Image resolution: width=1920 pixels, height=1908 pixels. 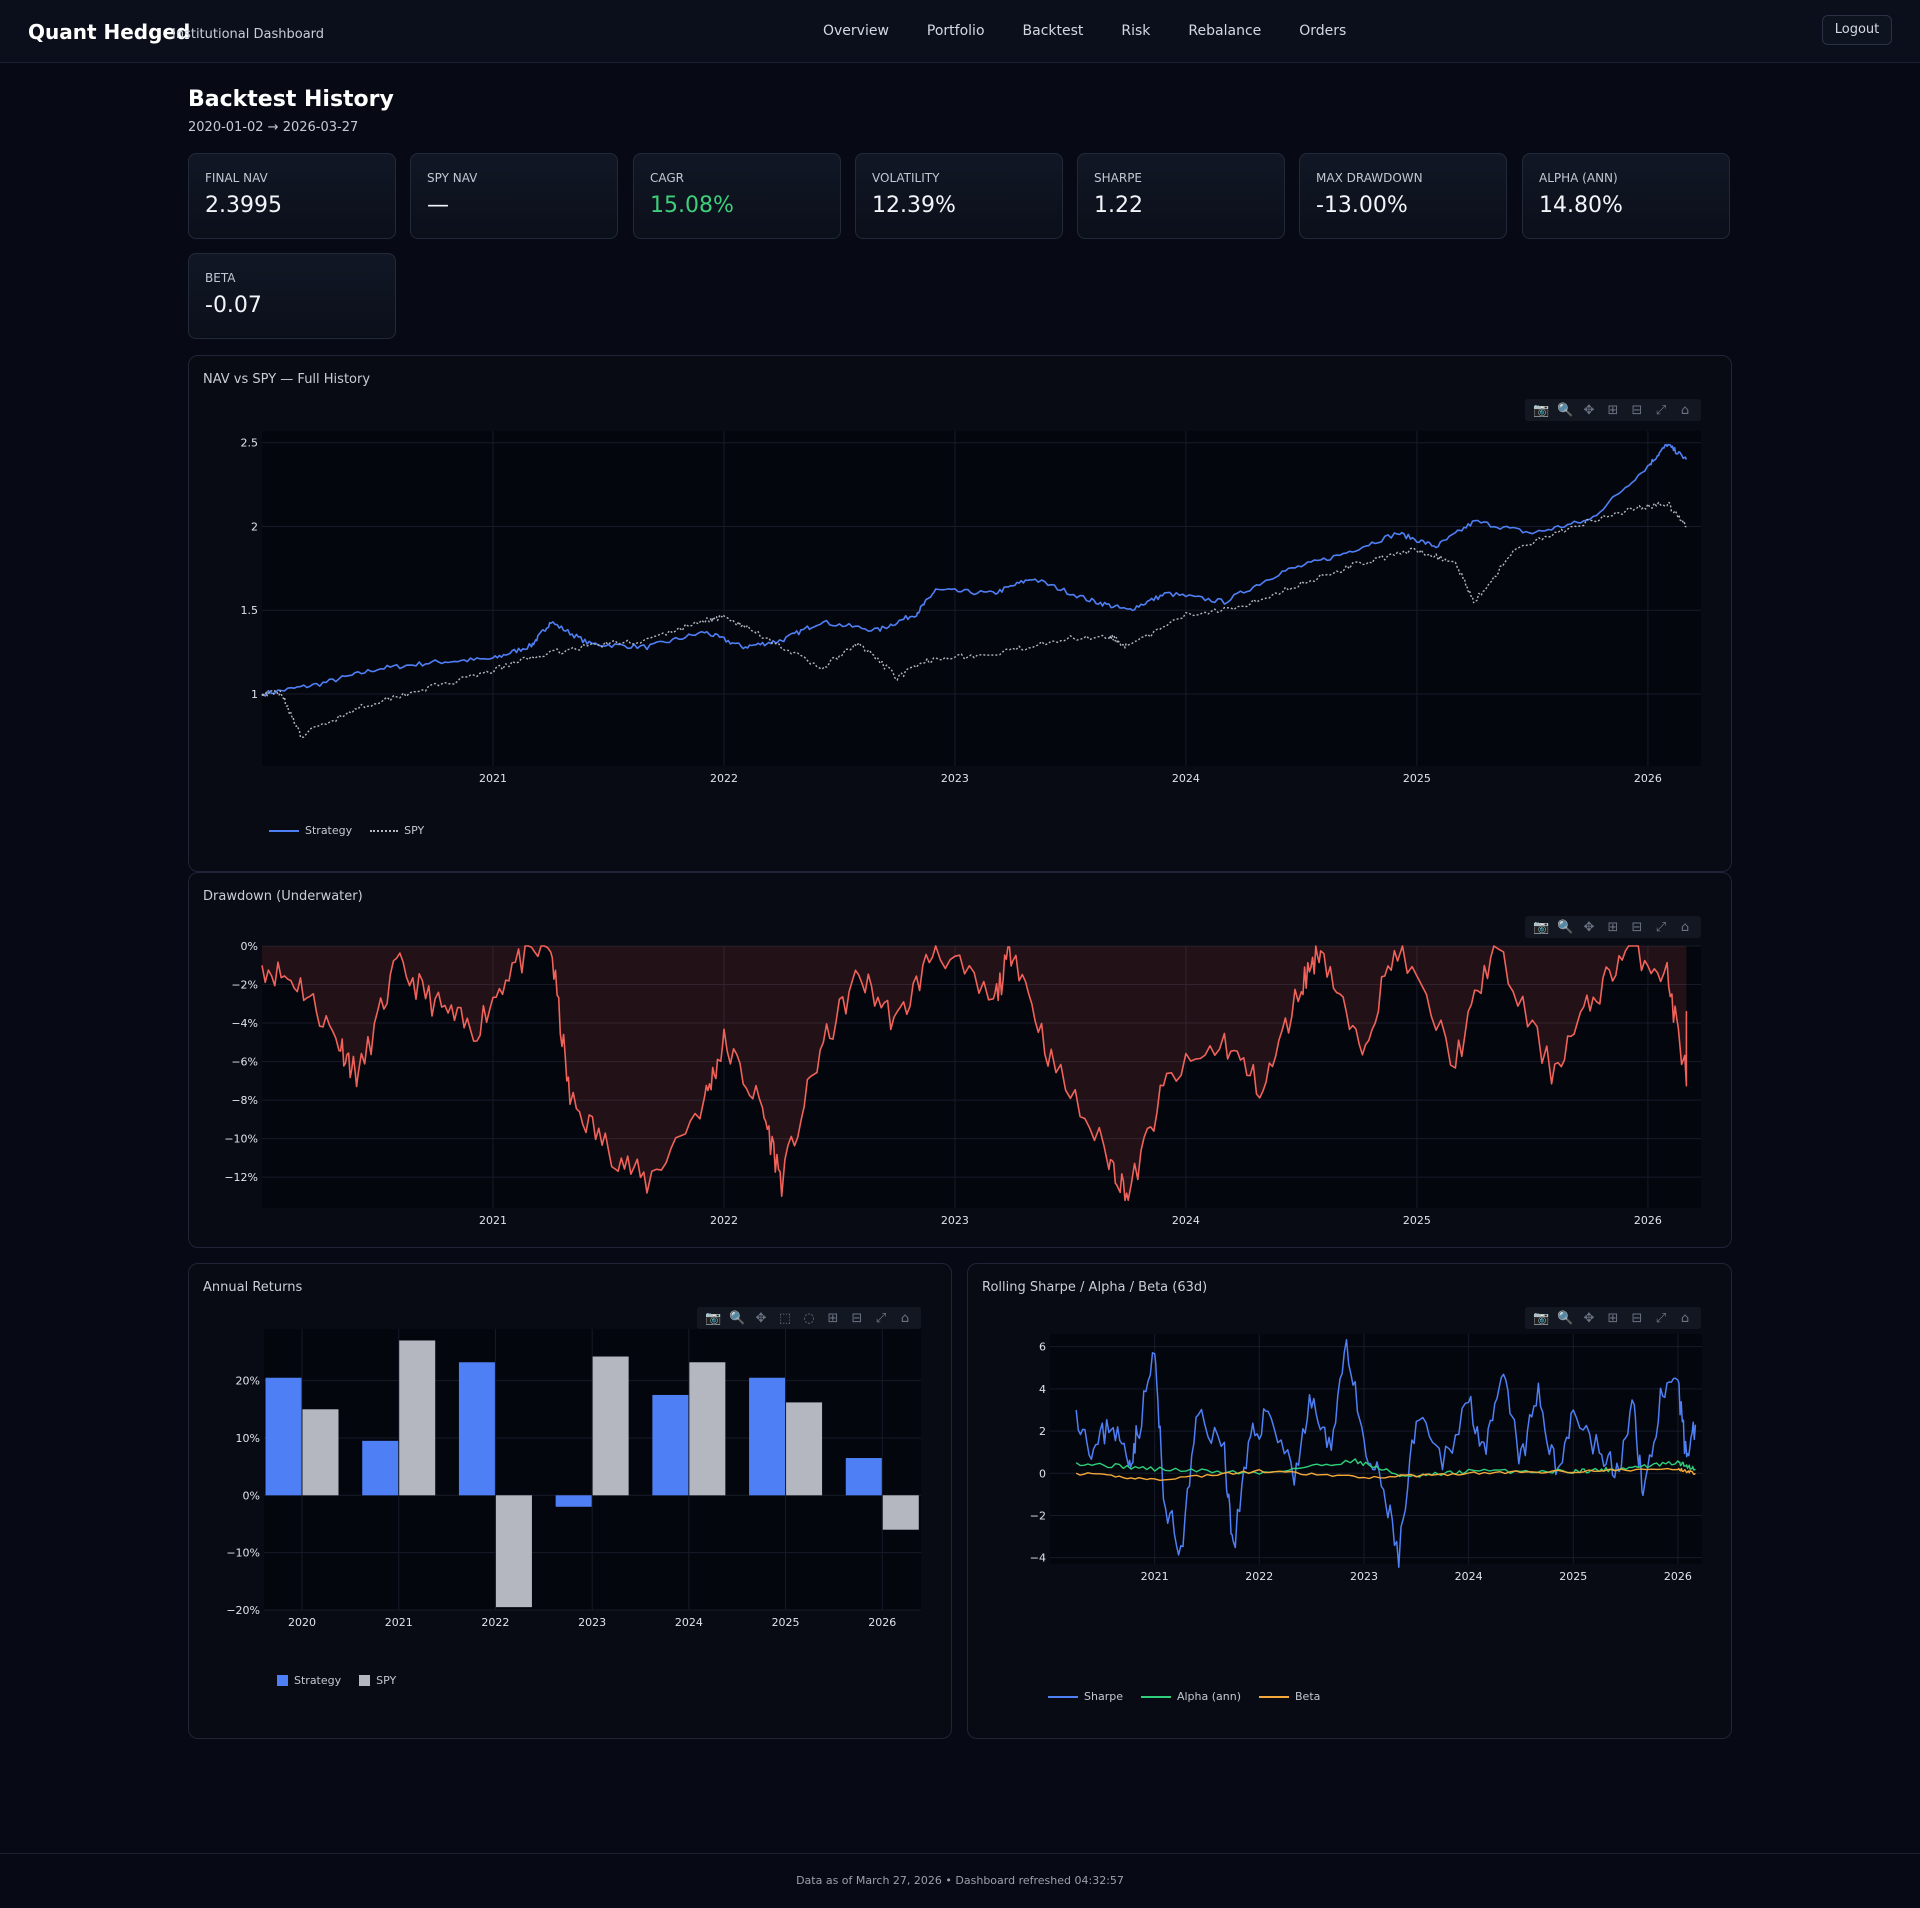 What do you see at coordinates (292, 296) in the screenshot?
I see `kpi-beta: BETA -0.07` at bounding box center [292, 296].